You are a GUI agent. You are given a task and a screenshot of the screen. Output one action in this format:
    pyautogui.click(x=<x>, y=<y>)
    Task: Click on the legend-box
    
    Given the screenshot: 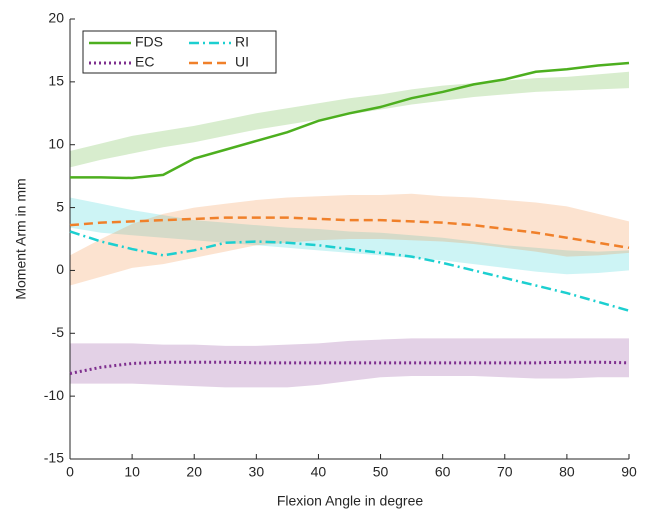 What is the action you would take?
    pyautogui.click(x=179, y=52)
    